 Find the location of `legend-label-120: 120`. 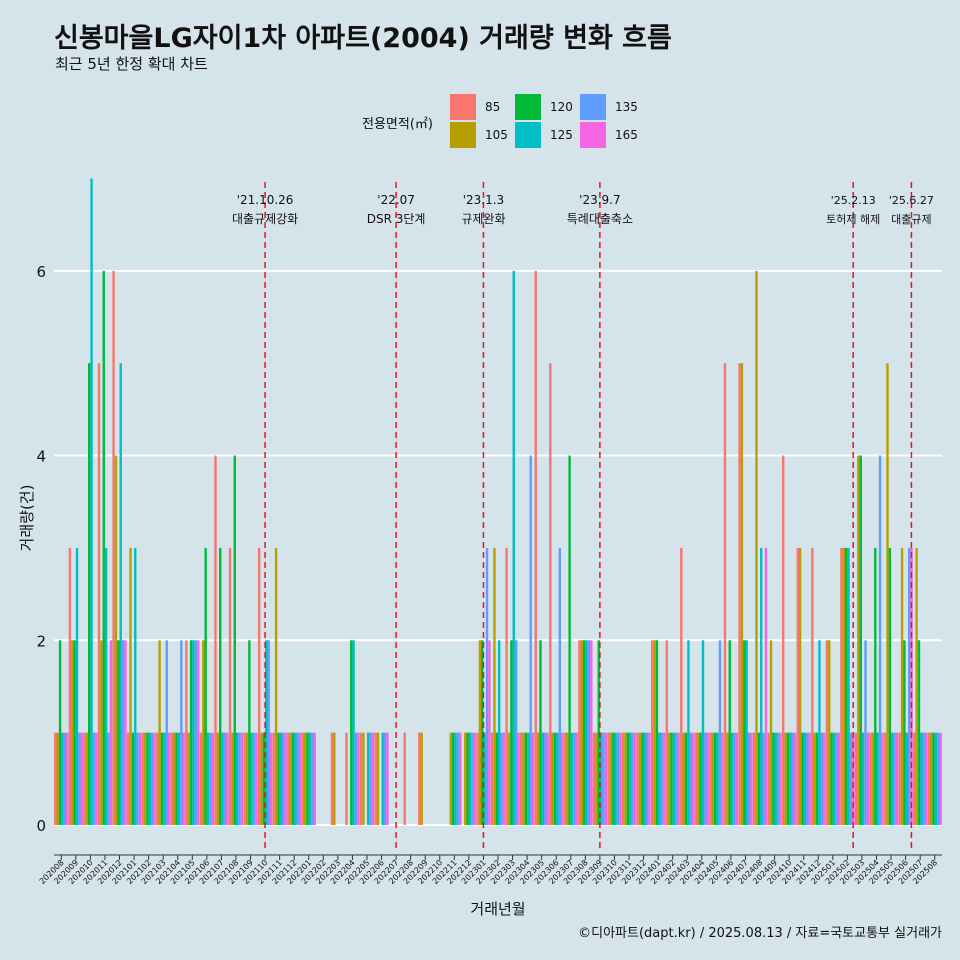

legend-label-120: 120 is located at coordinates (561, 107).